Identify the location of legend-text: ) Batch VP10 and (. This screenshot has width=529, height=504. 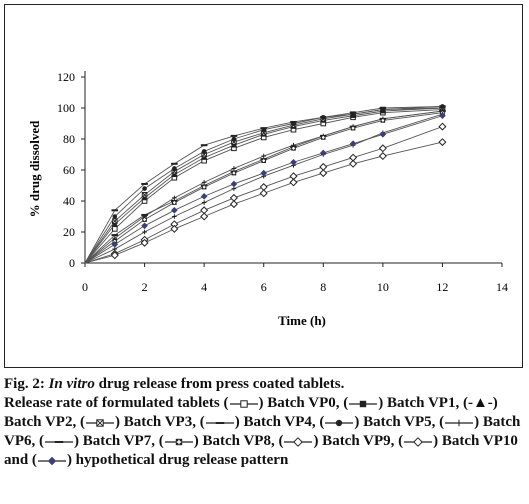
(261, 450).